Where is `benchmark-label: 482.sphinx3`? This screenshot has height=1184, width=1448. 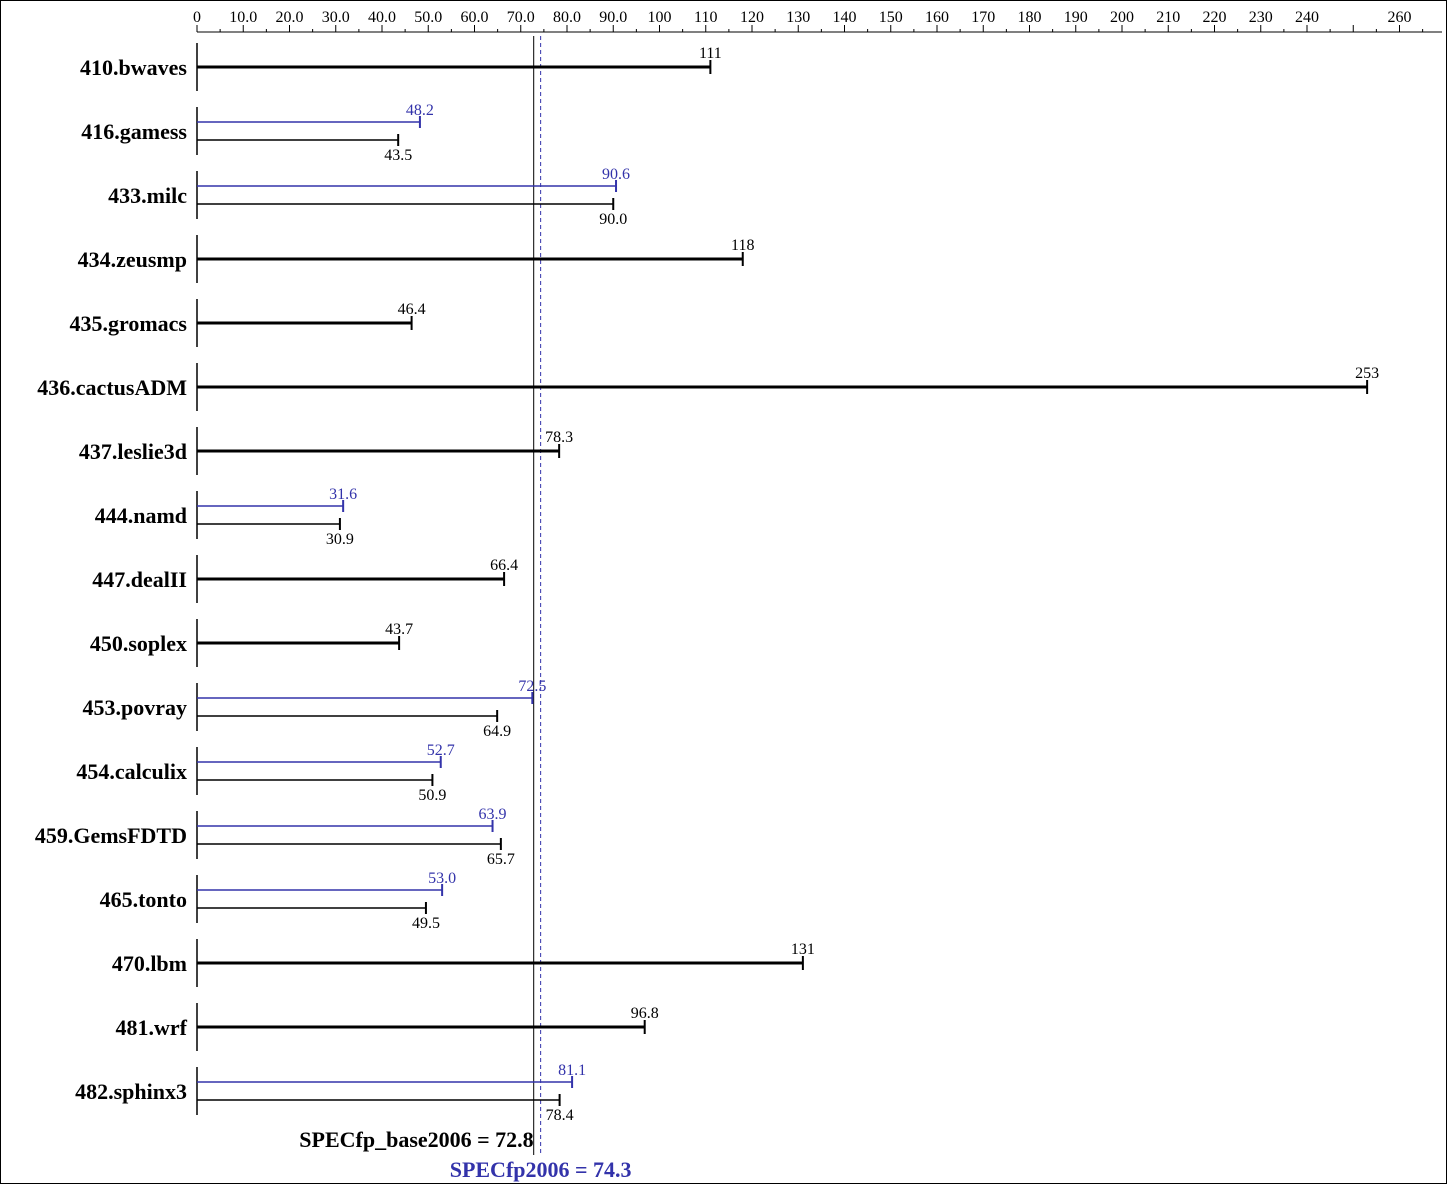
benchmark-label: 482.sphinx3 is located at coordinates (131, 1091).